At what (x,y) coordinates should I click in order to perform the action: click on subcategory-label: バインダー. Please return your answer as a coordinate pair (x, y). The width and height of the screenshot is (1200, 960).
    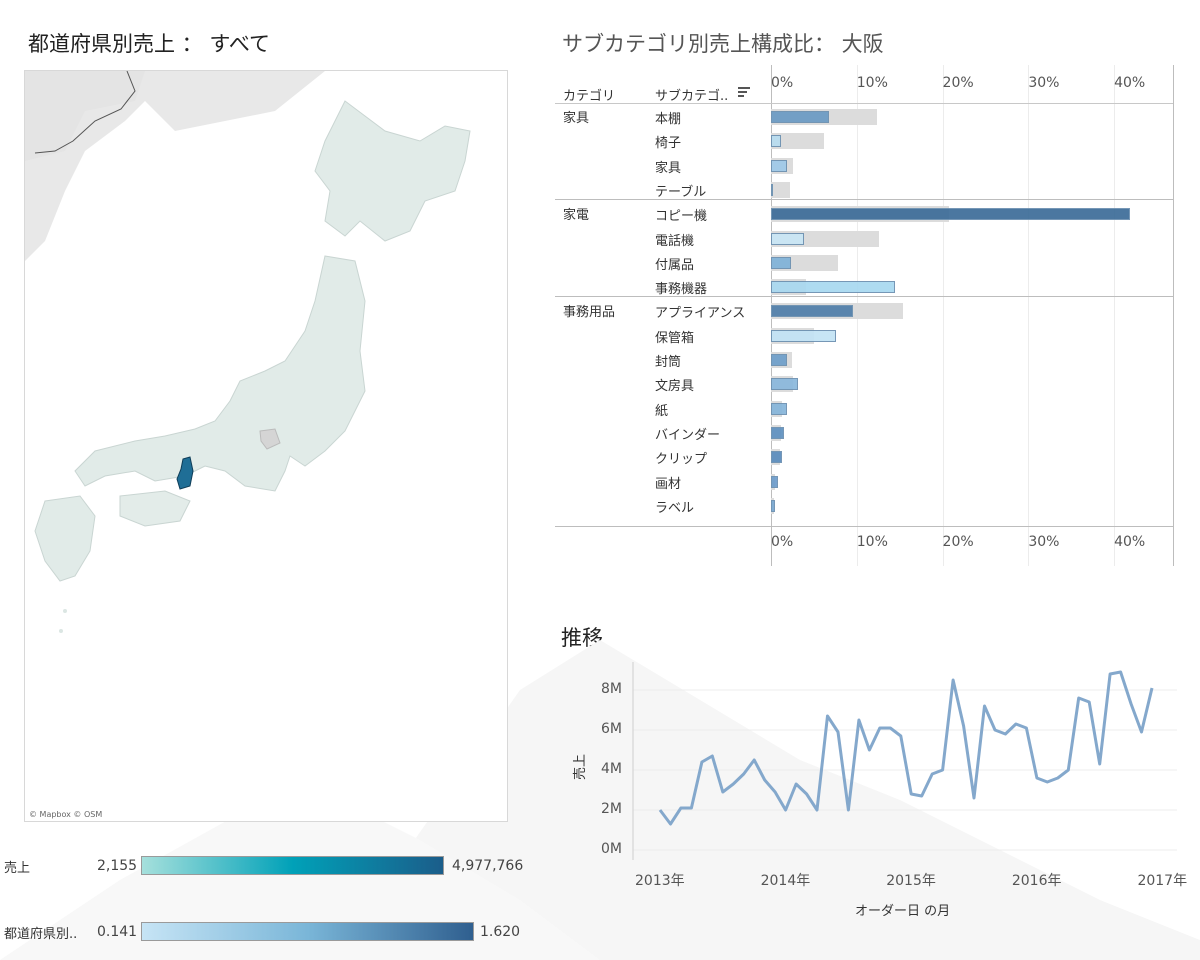
    Looking at the image, I should click on (688, 435).